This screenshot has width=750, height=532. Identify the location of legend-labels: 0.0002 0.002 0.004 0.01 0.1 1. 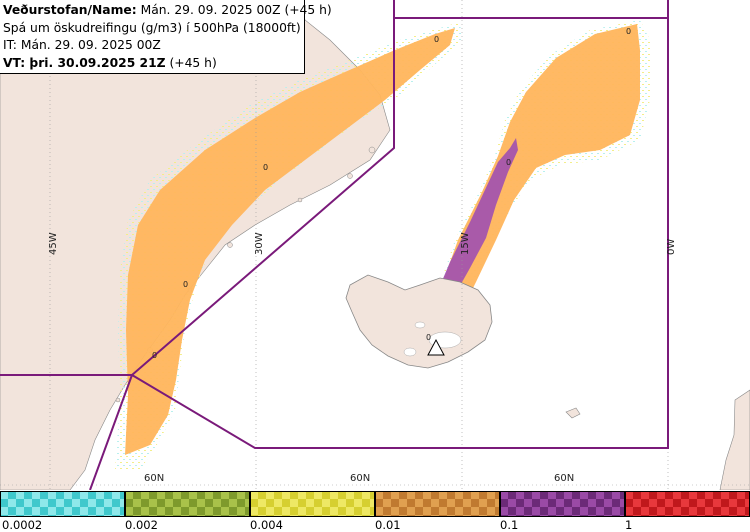
(375, 525).